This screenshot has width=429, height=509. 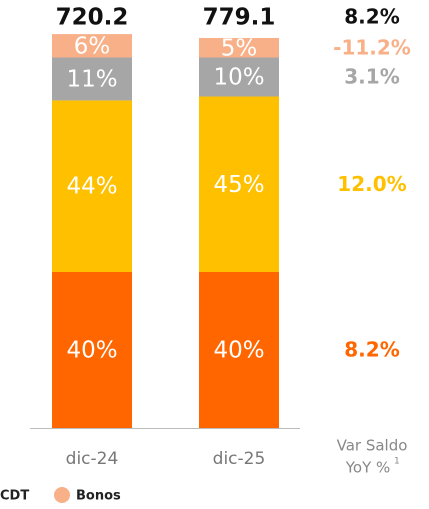 What do you see at coordinates (372, 47) in the screenshot?
I see `yoy-label: -11.2%` at bounding box center [372, 47].